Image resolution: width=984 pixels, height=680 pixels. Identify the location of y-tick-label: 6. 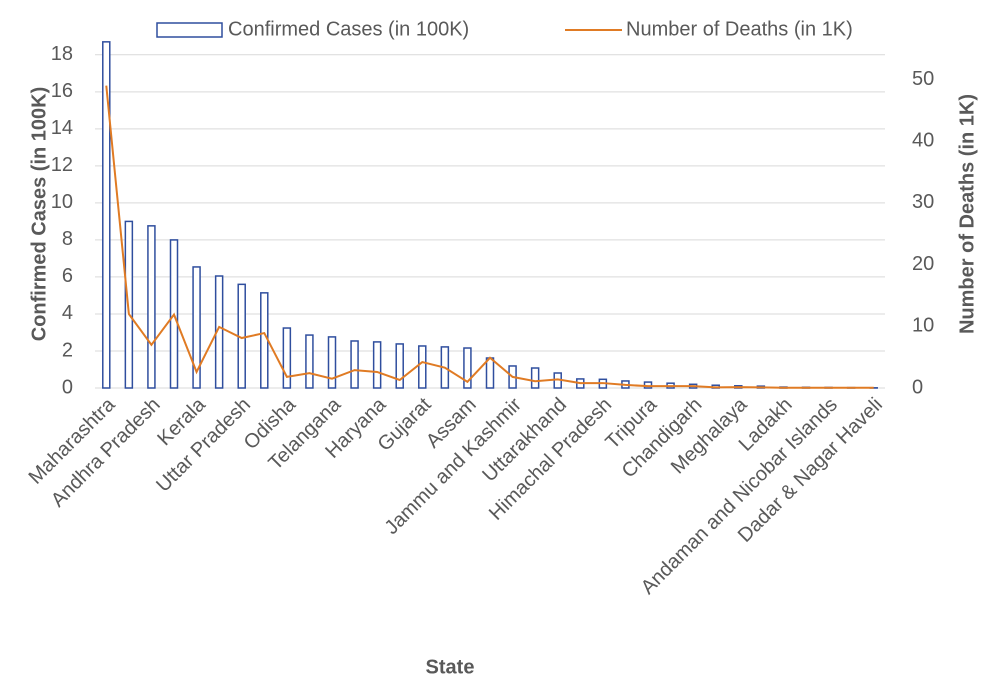
(67, 276).